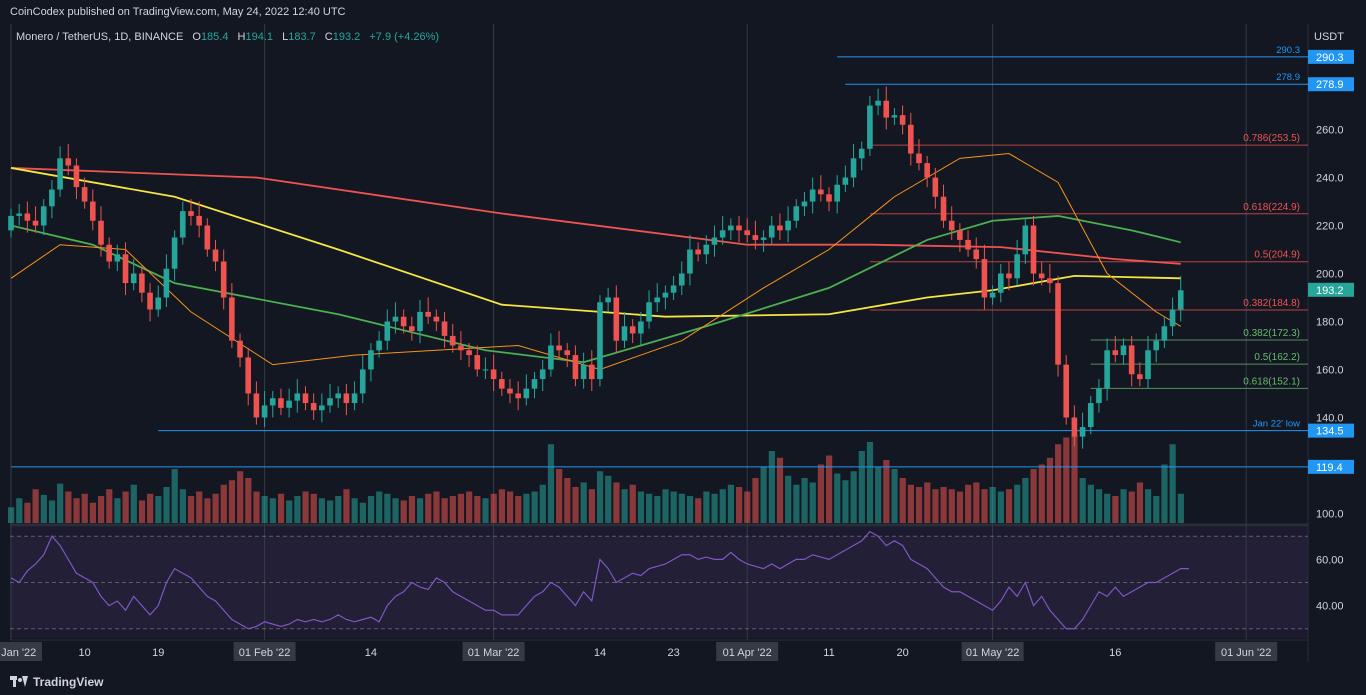 The width and height of the screenshot is (1366, 695). Describe the element at coordinates (1330, 370) in the screenshot. I see `price-tick-label: 160.0` at that location.